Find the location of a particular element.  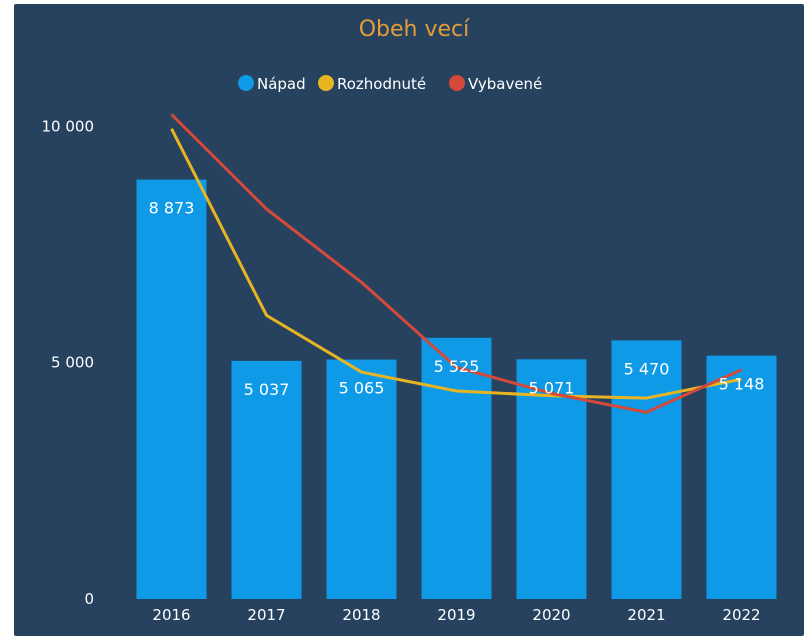

bar-data-label: 8 873 is located at coordinates (172, 208).